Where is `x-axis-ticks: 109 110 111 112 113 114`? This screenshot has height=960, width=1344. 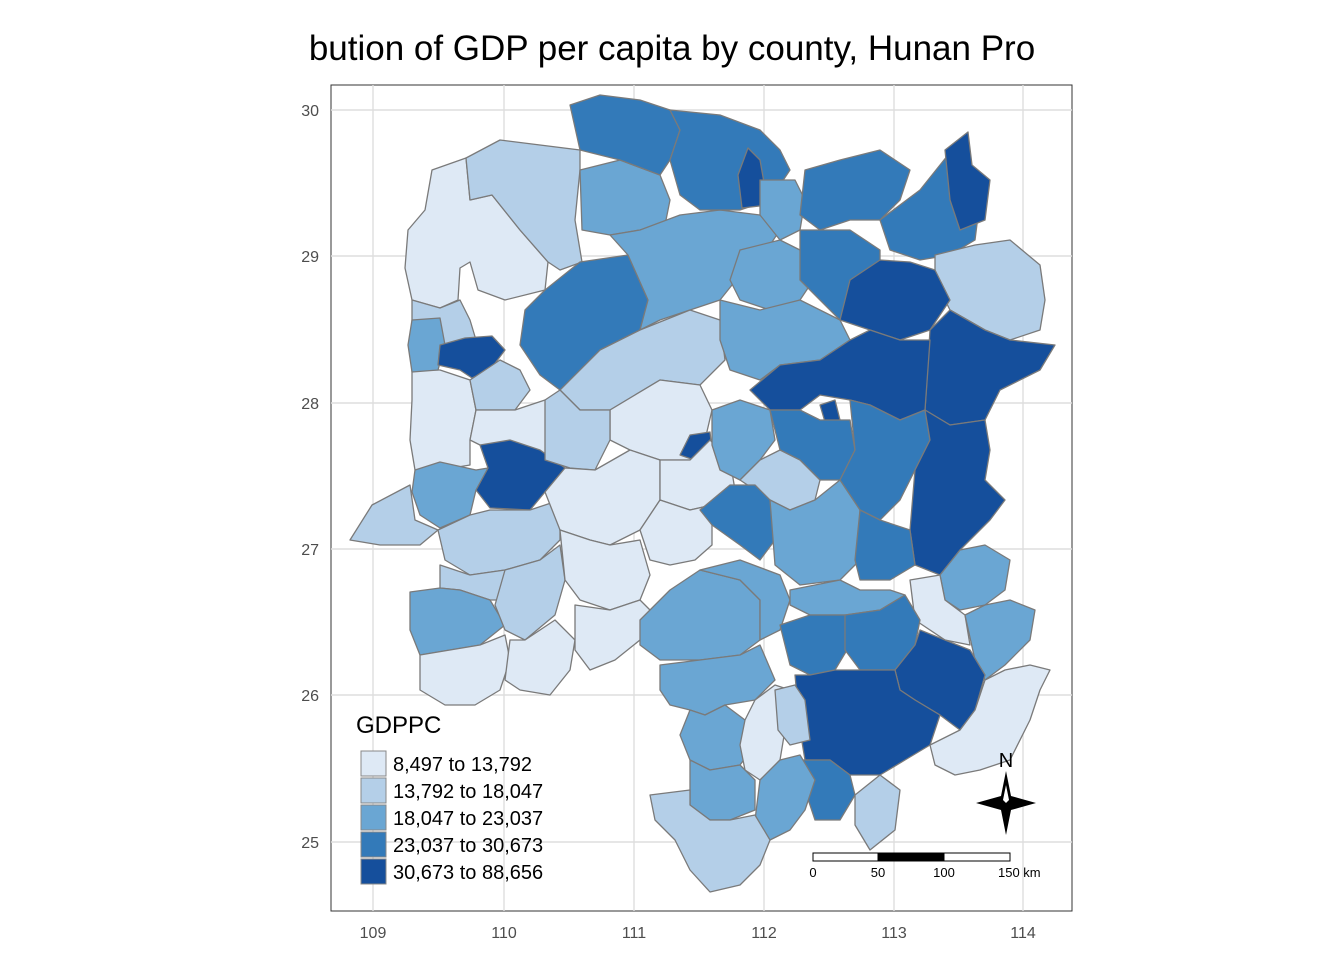
x-axis-ticks: 109 110 111 112 113 114 is located at coordinates (698, 933).